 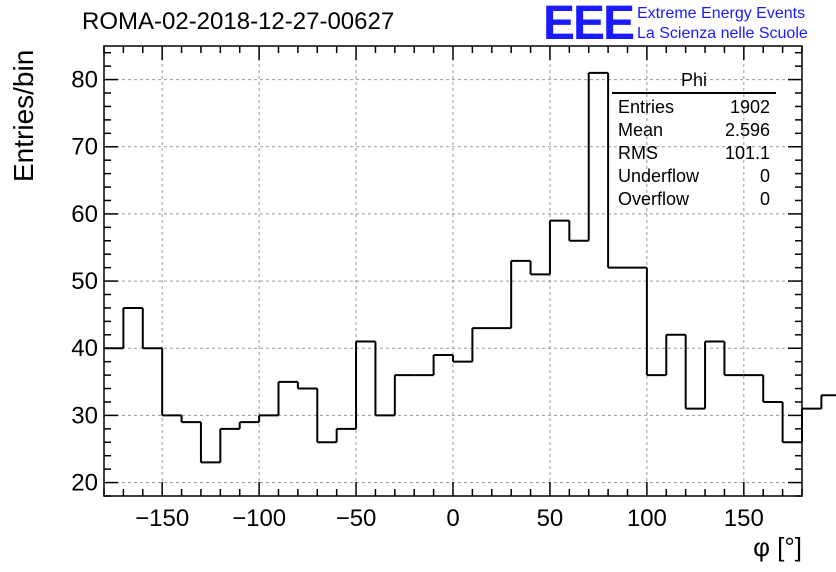 I want to click on x-tick-label: 0, so click(x=452, y=518).